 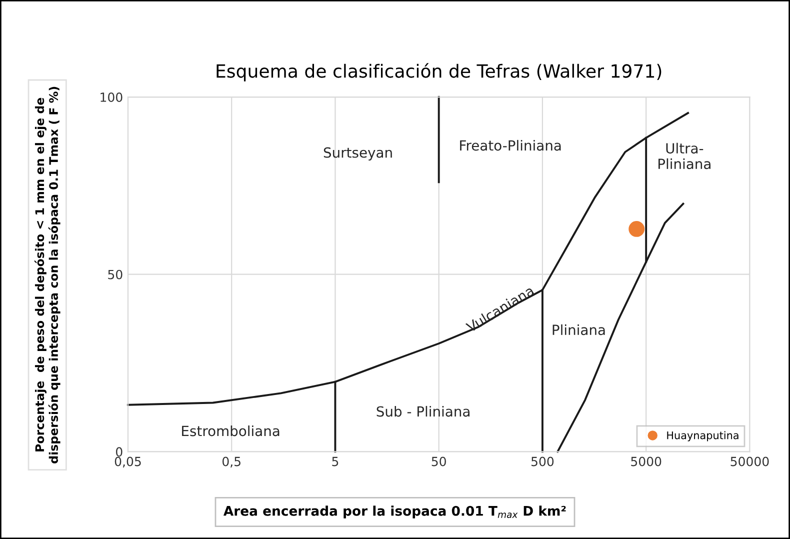 What do you see at coordinates (47, 275) in the screenshot?
I see `y-axis-title: Porcentaje de peso del depósito < 1 mm en el eje de dispersión que intercepta con la isópaca 0.1 Tmax ( F %)` at bounding box center [47, 275].